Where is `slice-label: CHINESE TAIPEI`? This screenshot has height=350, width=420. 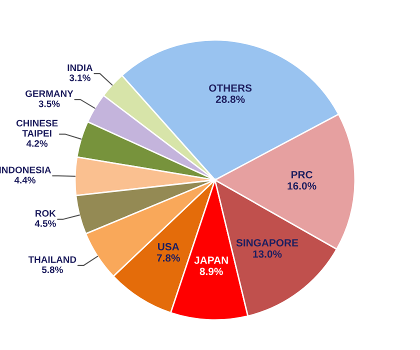
slice-label: CHINESE TAIPEI is located at coordinates (37, 128).